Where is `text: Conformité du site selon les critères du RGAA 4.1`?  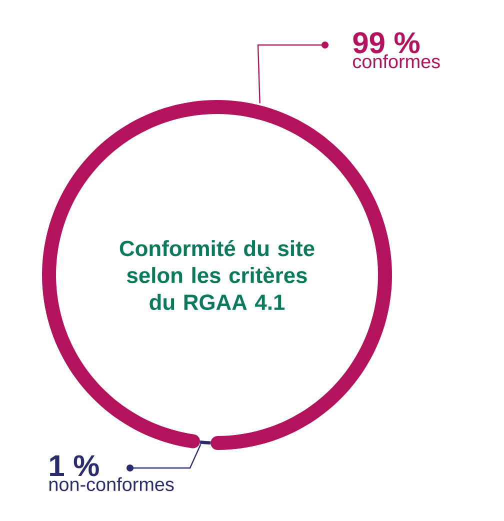 text: Conformité du site selon les critères du RGAA 4.1 is located at coordinates (217, 275).